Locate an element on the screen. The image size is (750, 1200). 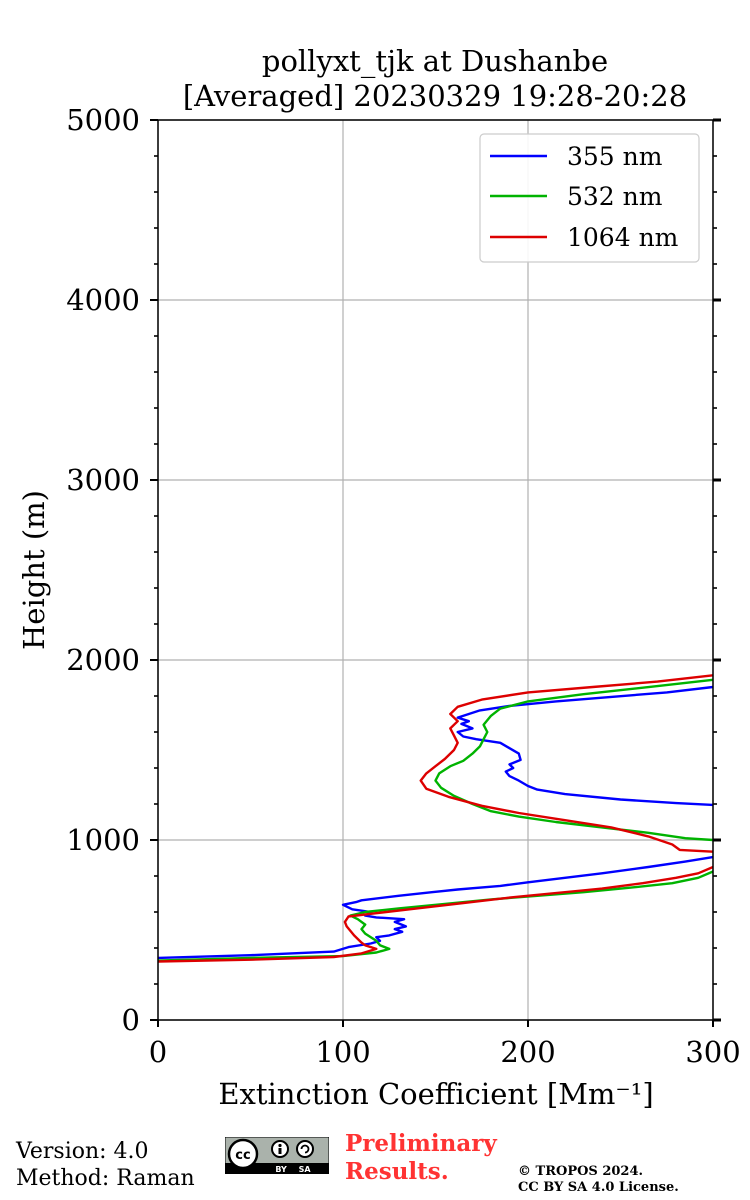
cc-license-badge: cc BY SA is located at coordinates (277, 1155).